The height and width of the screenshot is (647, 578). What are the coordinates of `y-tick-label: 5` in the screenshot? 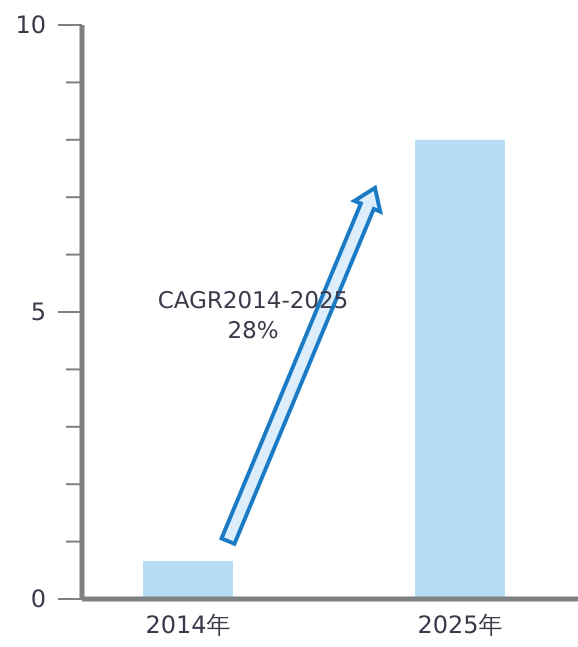 It's located at (38, 312).